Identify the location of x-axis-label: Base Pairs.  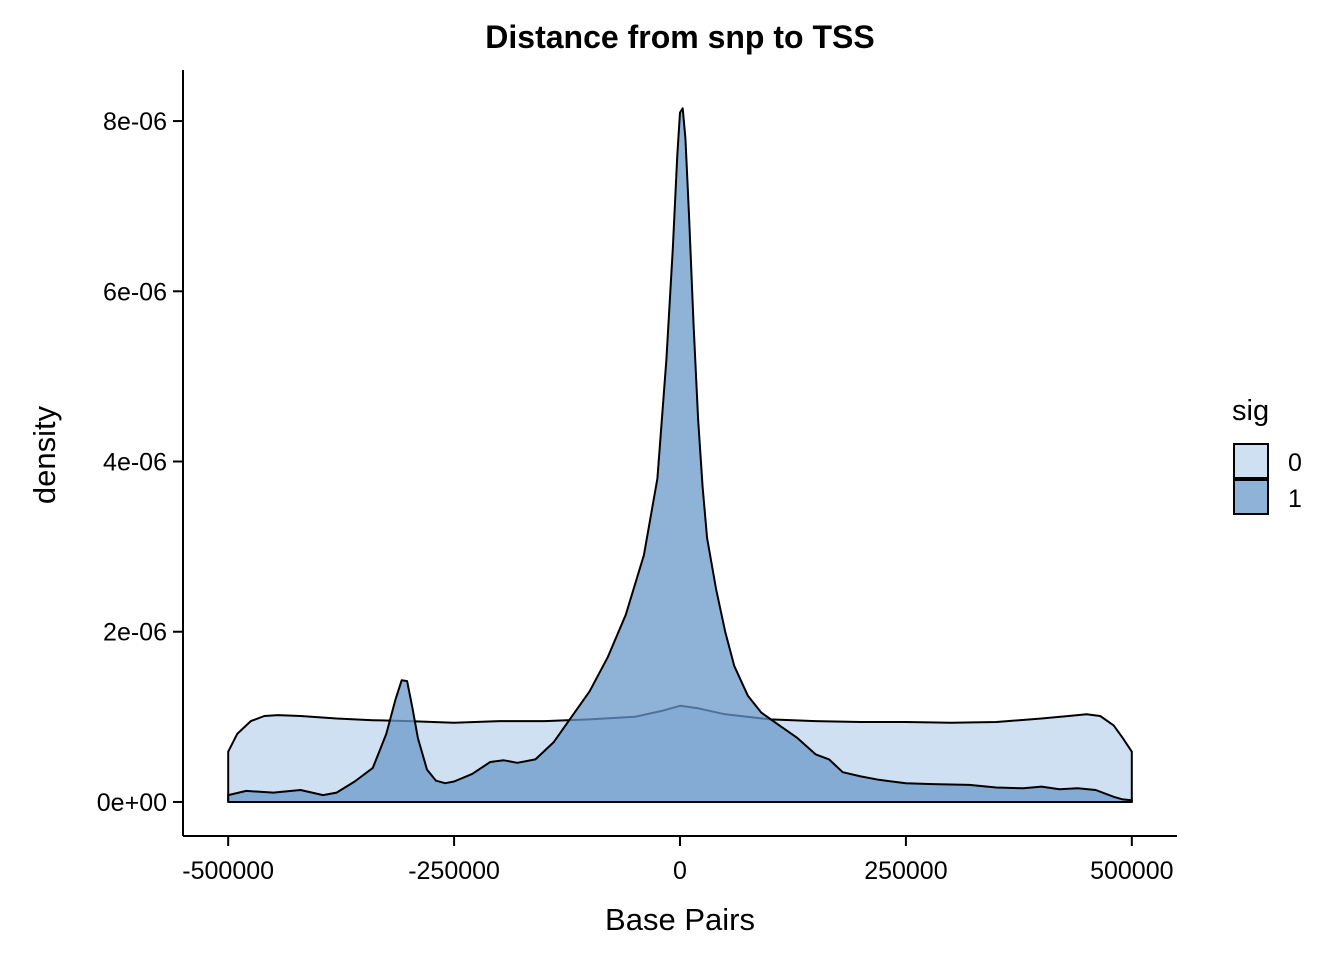
(680, 919).